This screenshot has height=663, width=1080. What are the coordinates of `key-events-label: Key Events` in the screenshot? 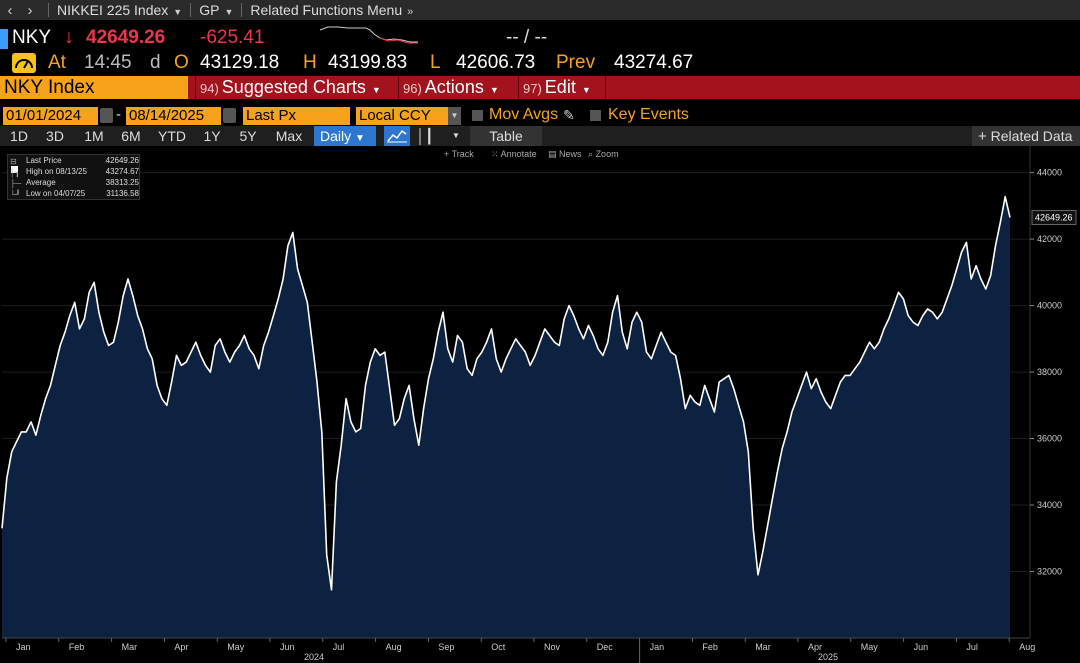 It's located at (648, 114).